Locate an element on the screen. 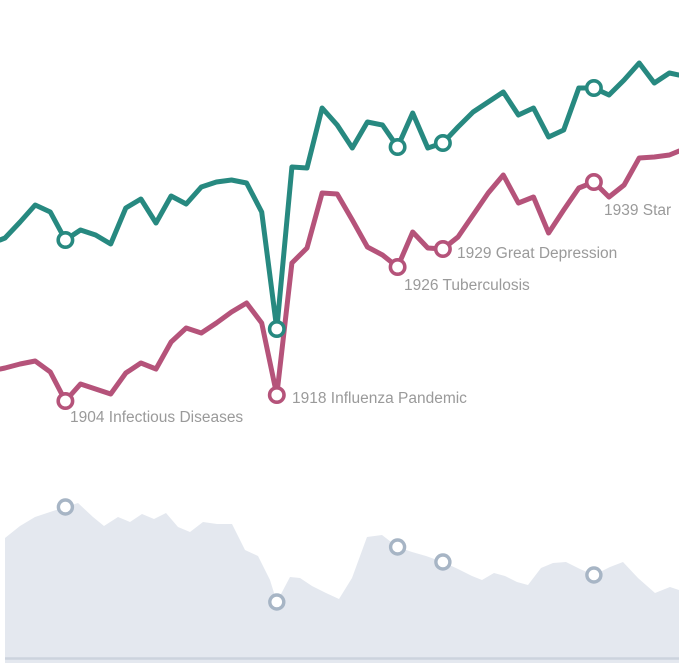 The width and height of the screenshot is (679, 663). annotation-label-0: 1904 Infectious Diseases is located at coordinates (156, 417).